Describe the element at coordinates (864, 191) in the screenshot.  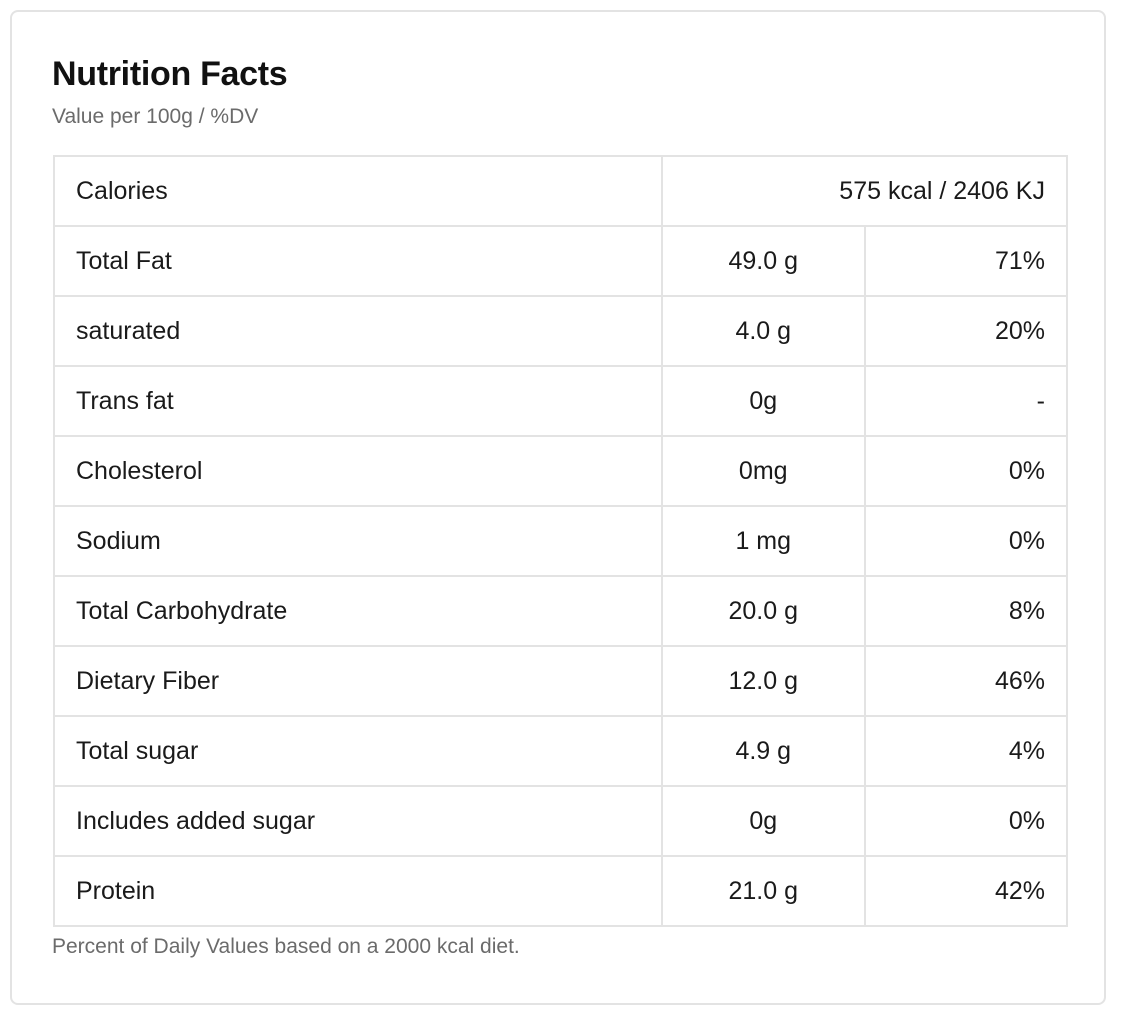
I see `calories-value: 575 kcal / 2406 KJ` at that location.